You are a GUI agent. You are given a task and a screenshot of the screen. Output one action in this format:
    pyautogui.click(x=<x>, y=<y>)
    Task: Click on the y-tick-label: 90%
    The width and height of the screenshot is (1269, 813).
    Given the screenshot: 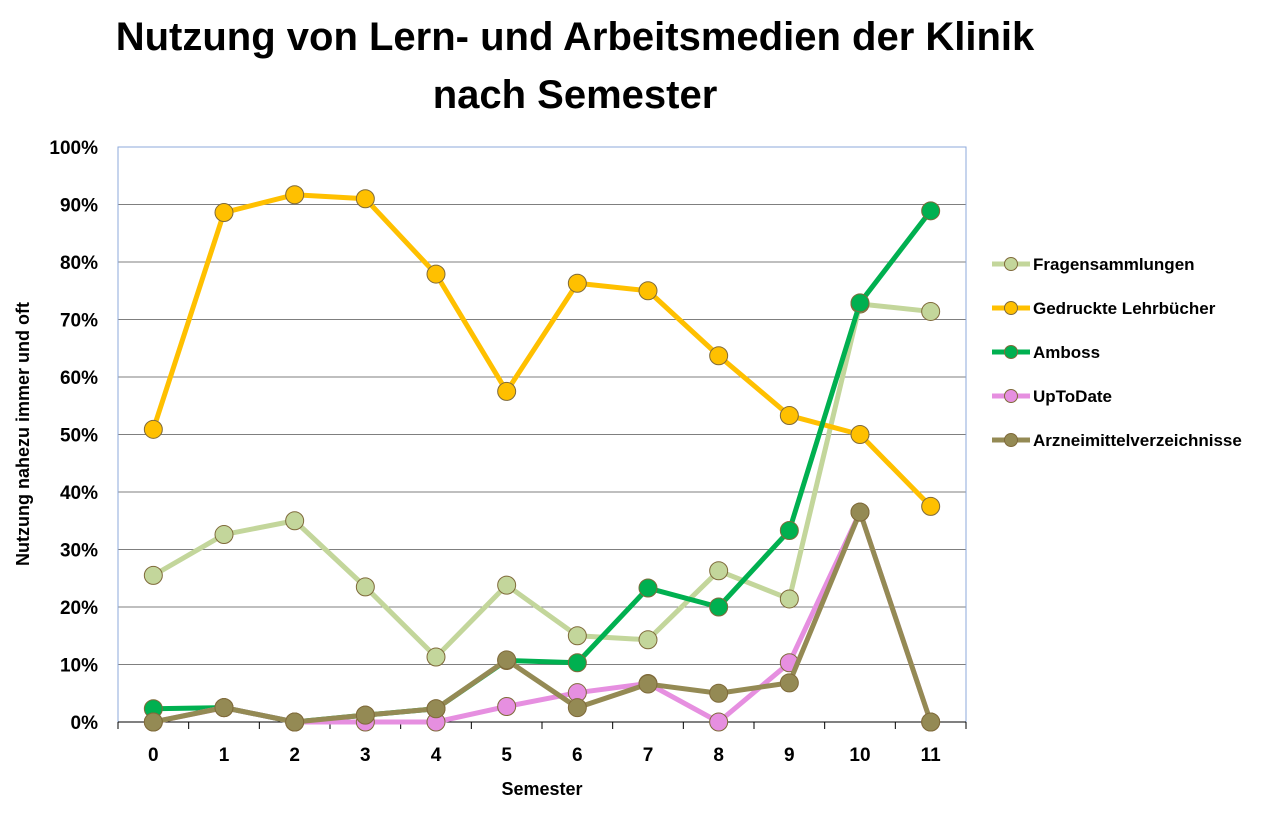 What is the action you would take?
    pyautogui.click(x=79, y=206)
    